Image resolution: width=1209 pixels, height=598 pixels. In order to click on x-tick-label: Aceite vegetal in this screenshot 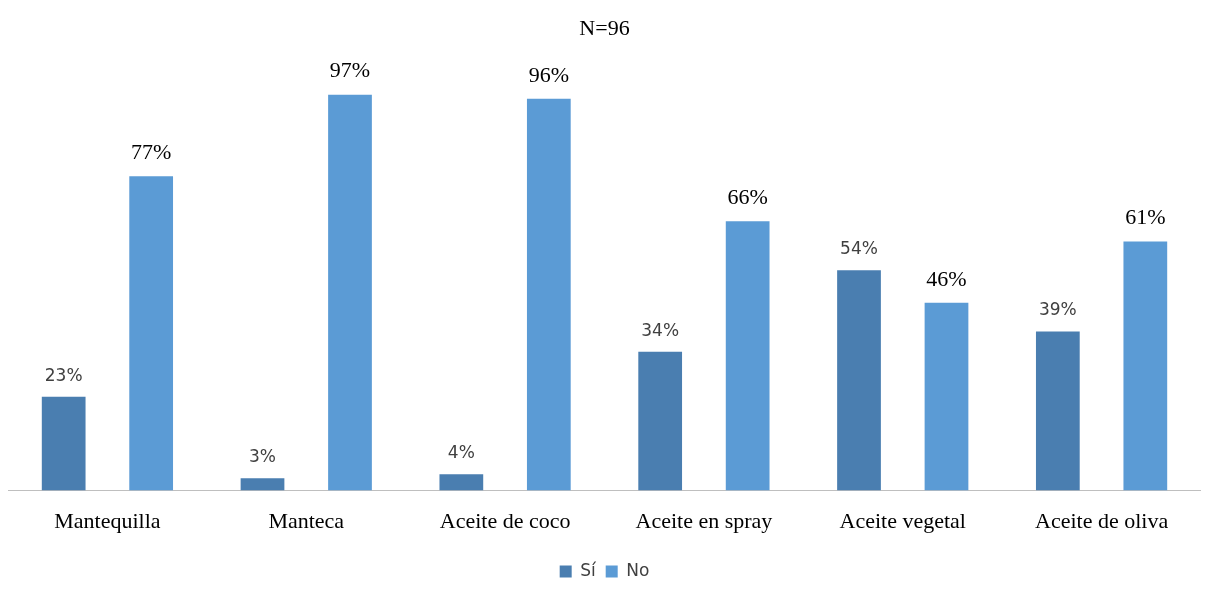, I will do `click(902, 520)`.